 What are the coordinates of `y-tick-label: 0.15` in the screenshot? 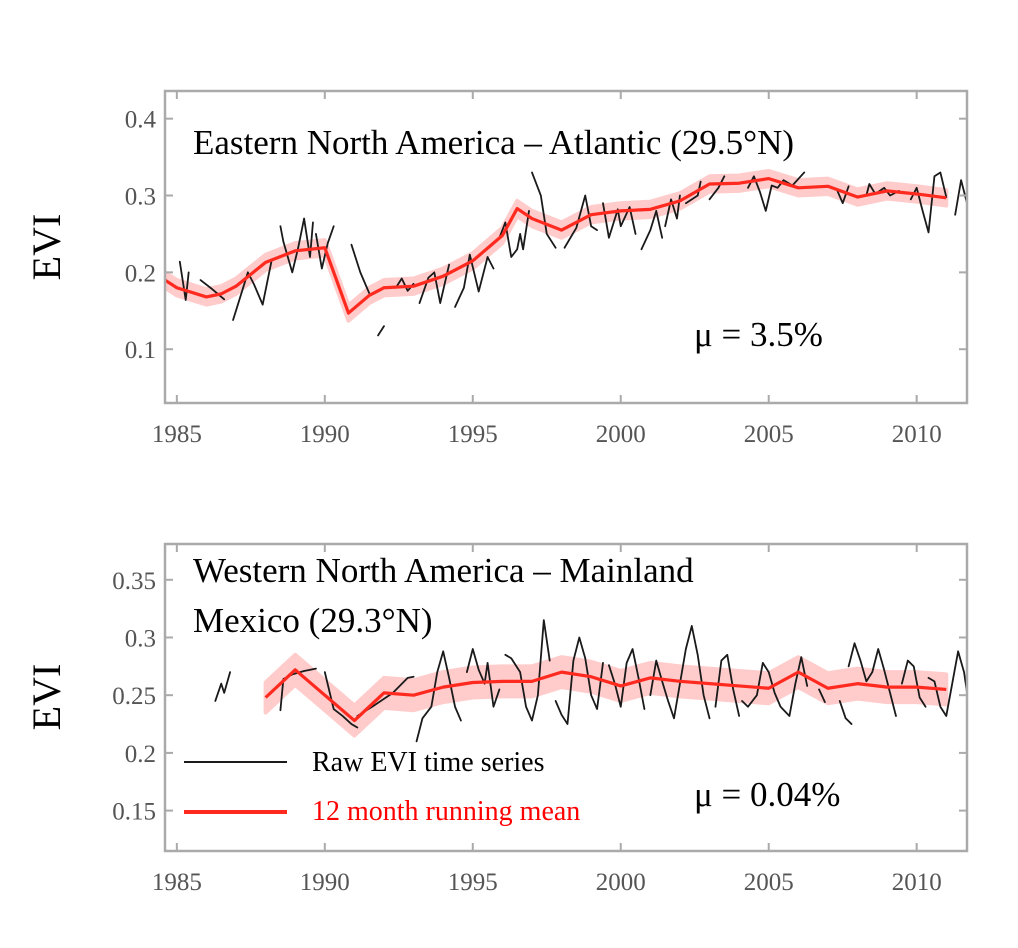 It's located at (134, 812).